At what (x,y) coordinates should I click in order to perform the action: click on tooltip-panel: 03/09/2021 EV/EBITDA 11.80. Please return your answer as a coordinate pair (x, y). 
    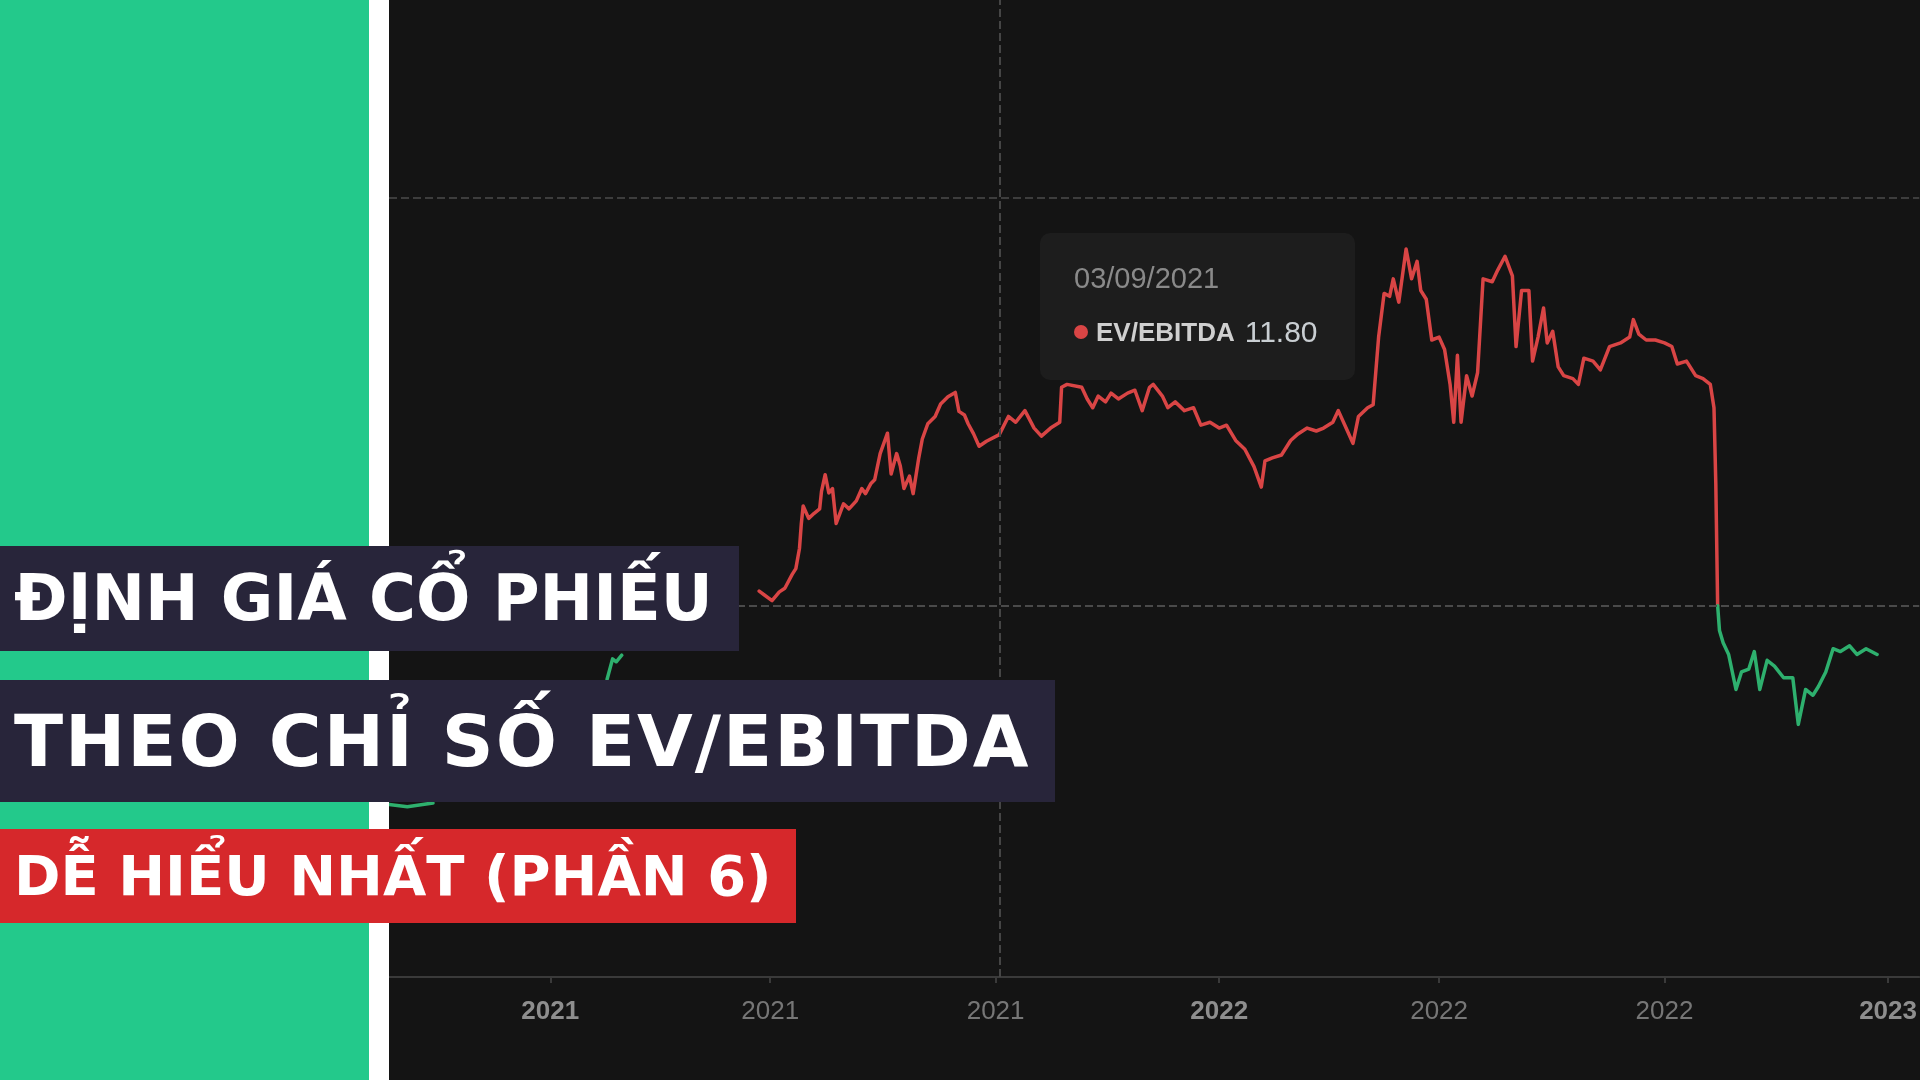
    Looking at the image, I should click on (1197, 306).